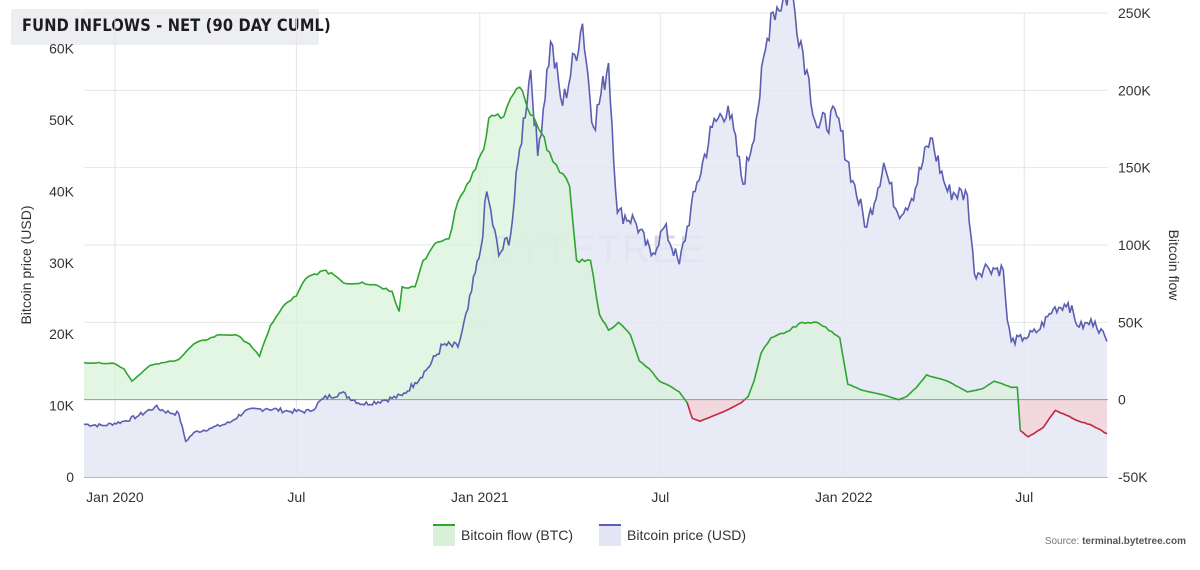  Describe the element at coordinates (844, 497) in the screenshot. I see `x-tick-label: Jan 2022` at that location.